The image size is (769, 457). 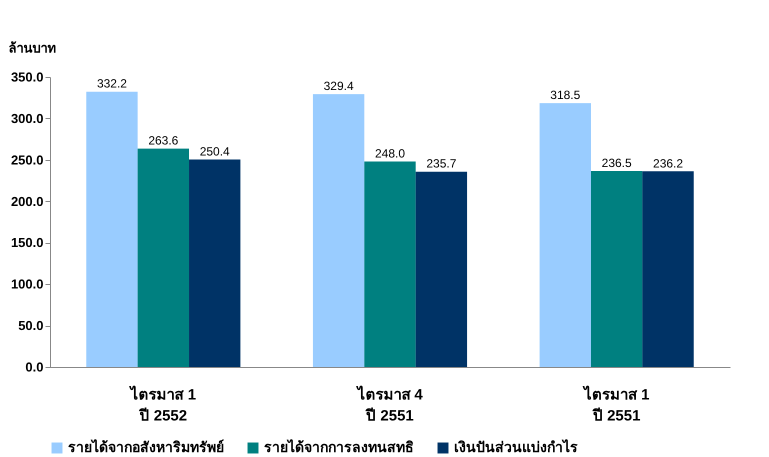 I want to click on legend-label: รายได้จากการลงทนสทธิ, so click(x=339, y=446).